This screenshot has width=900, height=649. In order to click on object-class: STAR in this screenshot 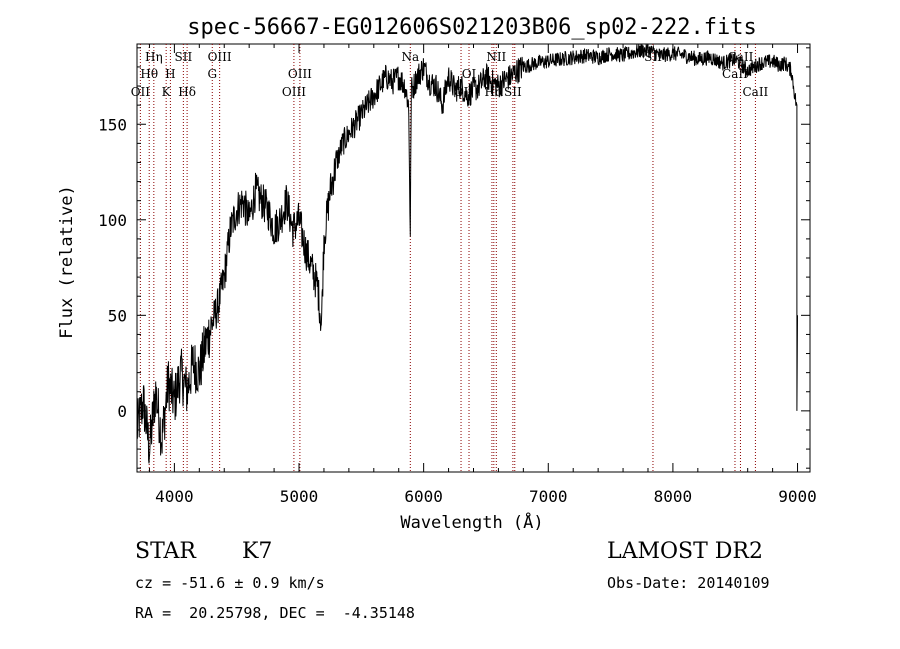, I will do `click(165, 551)`.